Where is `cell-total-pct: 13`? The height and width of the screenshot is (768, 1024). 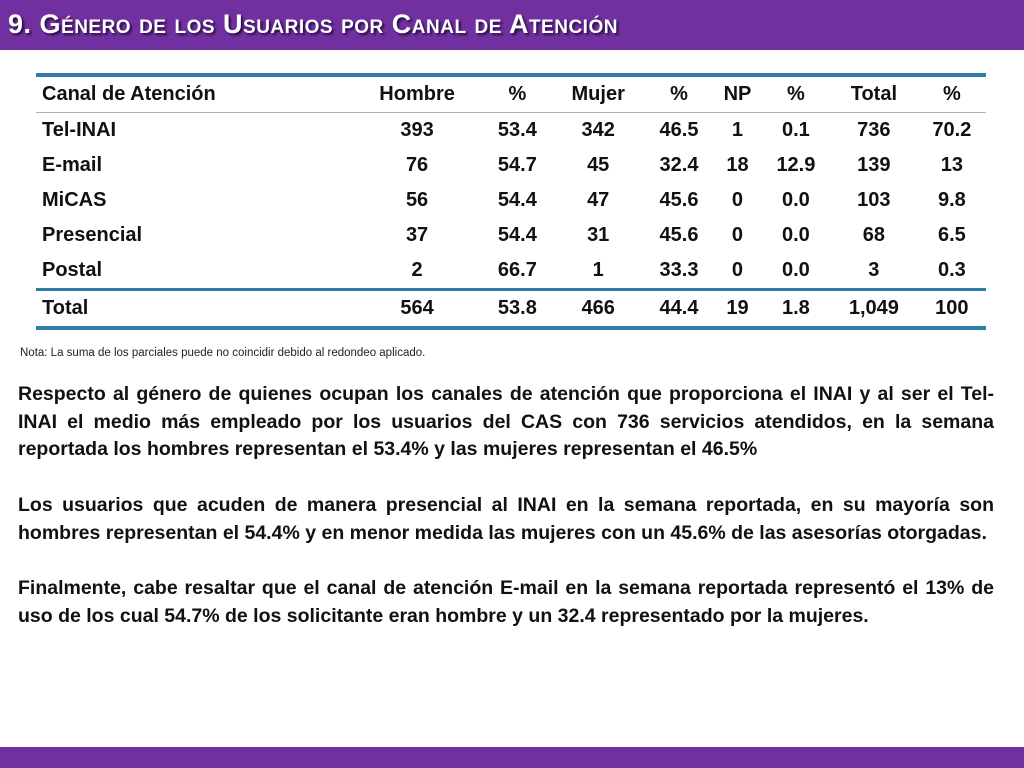
cell-total-pct: 13 is located at coordinates (951, 165).